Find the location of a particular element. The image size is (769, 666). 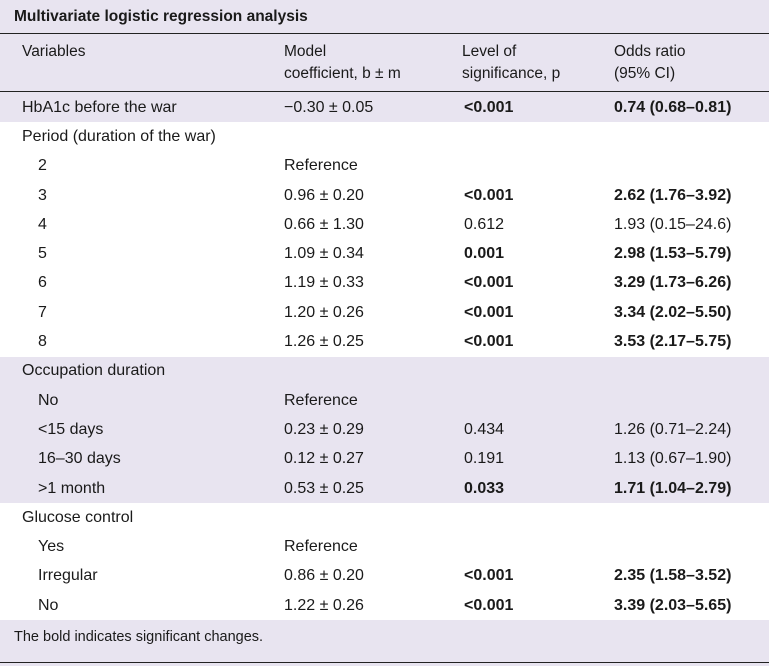

variable-cell: Glucose control is located at coordinates (142, 518).